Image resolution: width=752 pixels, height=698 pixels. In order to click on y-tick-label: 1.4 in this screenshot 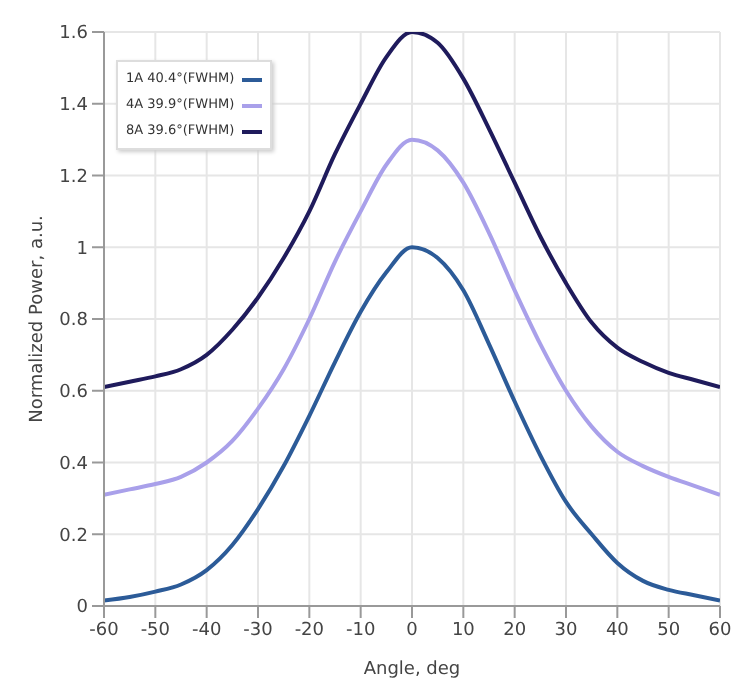, I will do `click(74, 106)`.